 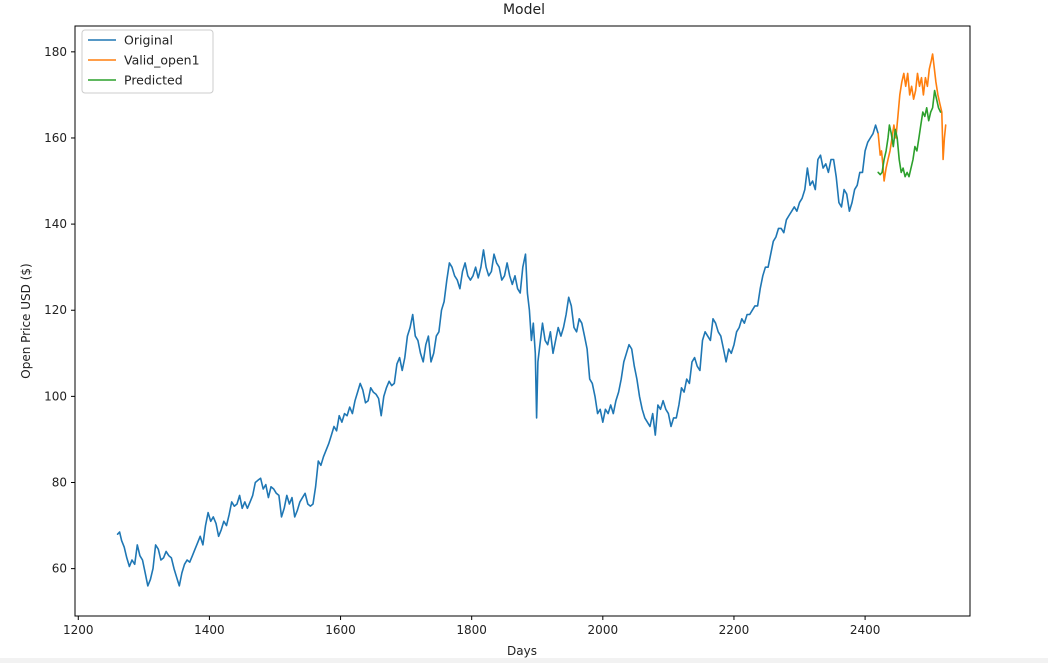 What do you see at coordinates (55, 310) in the screenshot?
I see `y-tick-label: 120` at bounding box center [55, 310].